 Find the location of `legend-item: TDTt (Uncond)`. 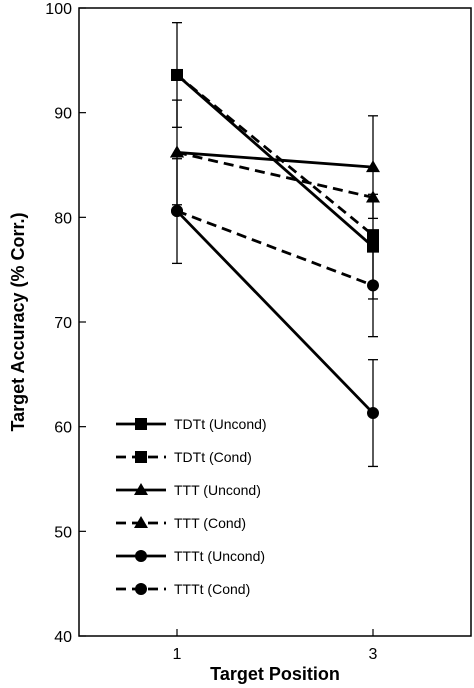

legend-item: TDTt (Uncond) is located at coordinates (191, 424).